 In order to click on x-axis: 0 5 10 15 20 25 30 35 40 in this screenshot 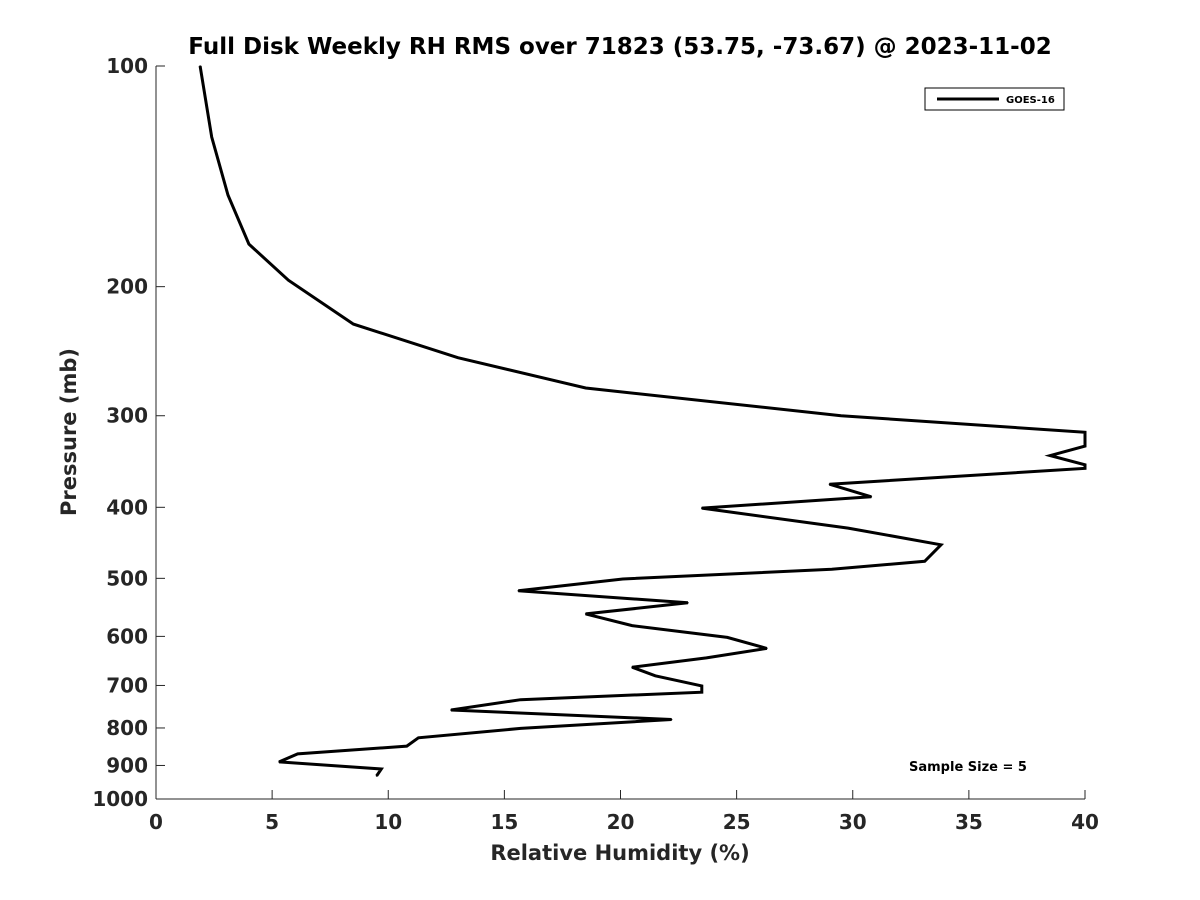, I will do `click(624, 812)`.